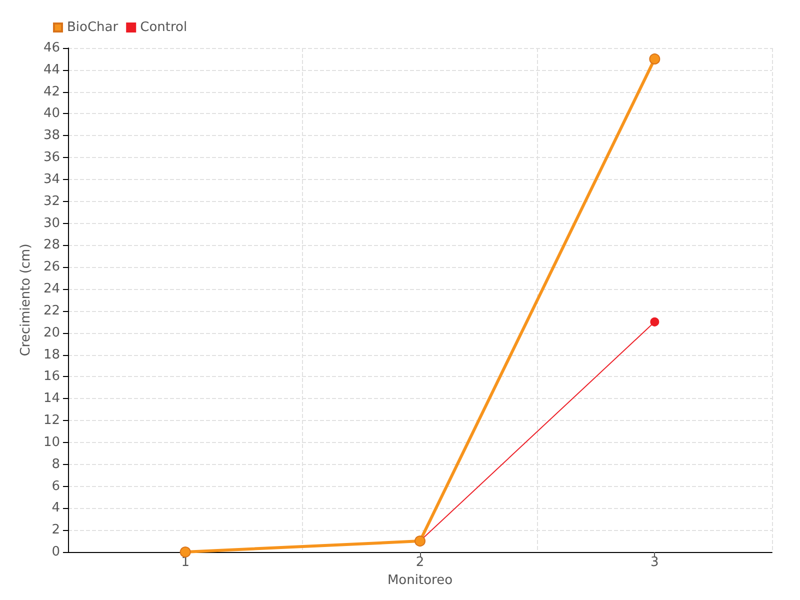 Image resolution: width=800 pixels, height=600 pixels. Describe the element at coordinates (51, 201) in the screenshot. I see `y-tick-label: 32` at that location.